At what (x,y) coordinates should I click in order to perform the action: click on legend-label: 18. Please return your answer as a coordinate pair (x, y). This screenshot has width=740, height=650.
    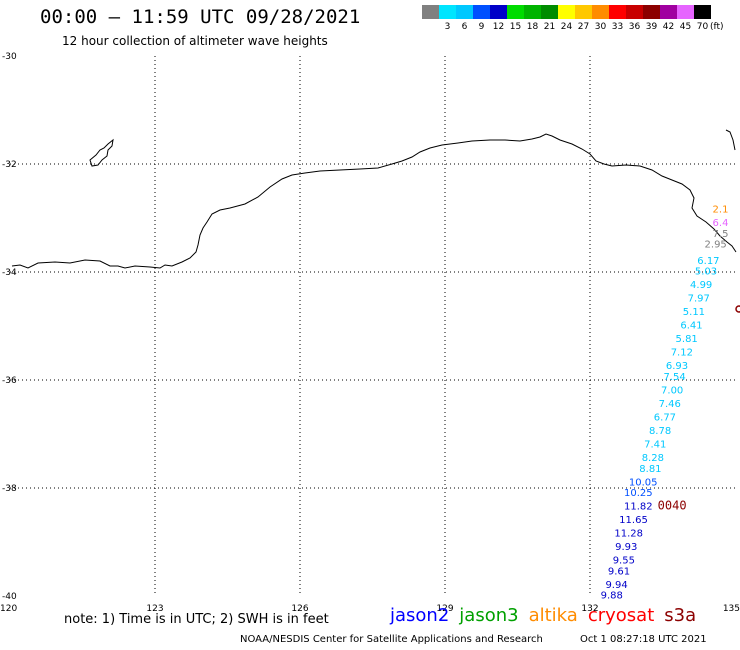
    Looking at the image, I should click on (532, 27).